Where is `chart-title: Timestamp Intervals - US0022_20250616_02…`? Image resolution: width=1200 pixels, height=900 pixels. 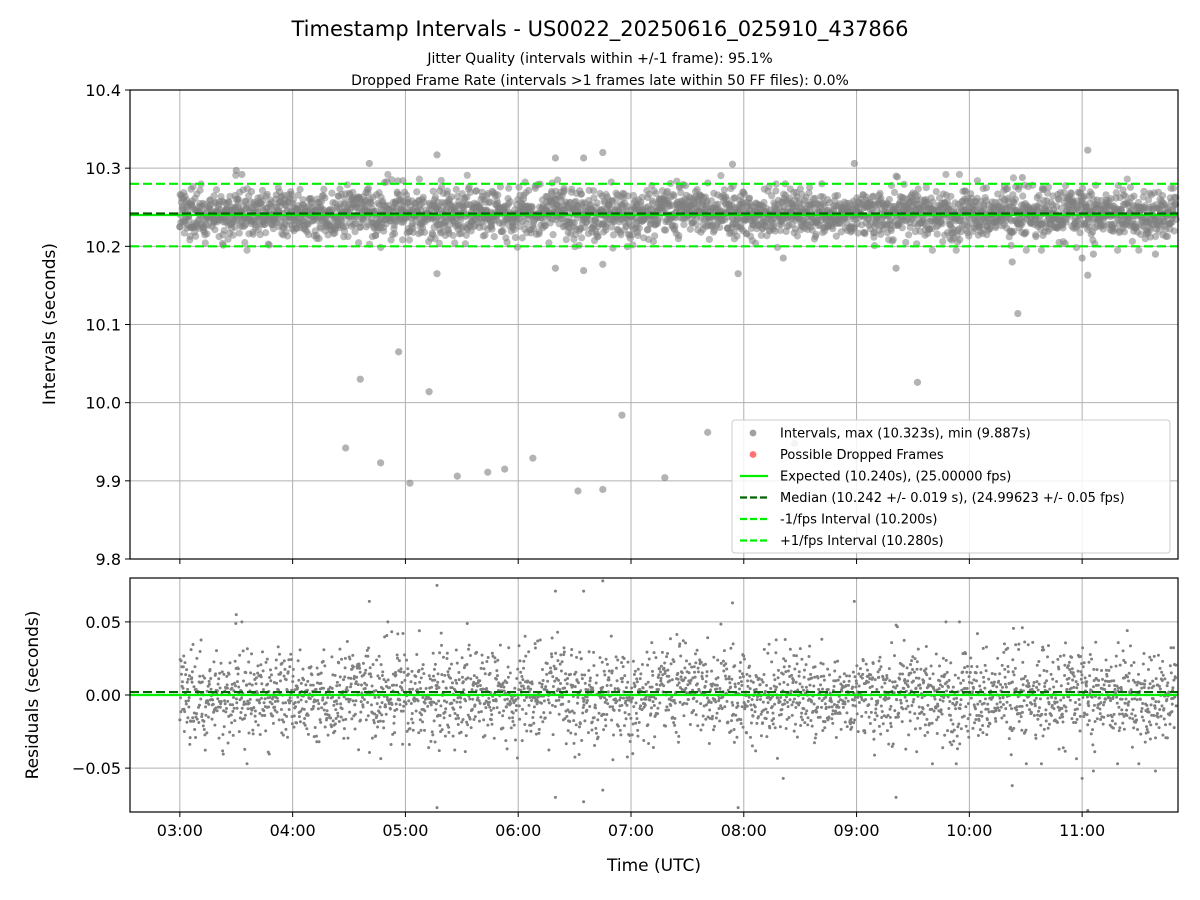 chart-title: Timestamp Intervals - US0022_20250616_02… is located at coordinates (599, 29).